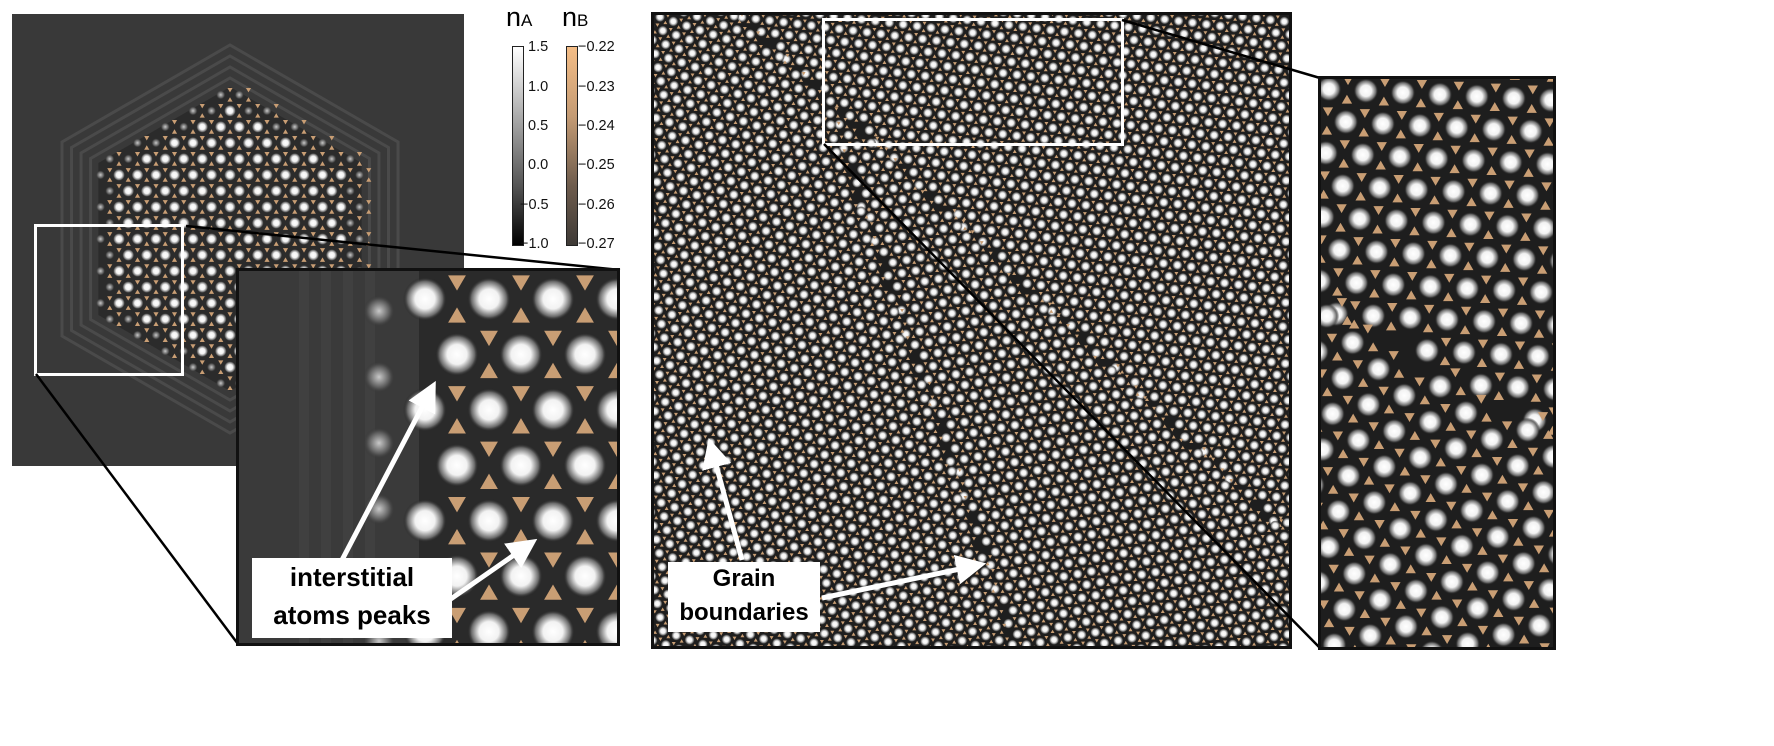 The height and width of the screenshot is (746, 1774). Describe the element at coordinates (596, 244) in the screenshot. I see `colorbar-b-tick: −0.27` at that location.